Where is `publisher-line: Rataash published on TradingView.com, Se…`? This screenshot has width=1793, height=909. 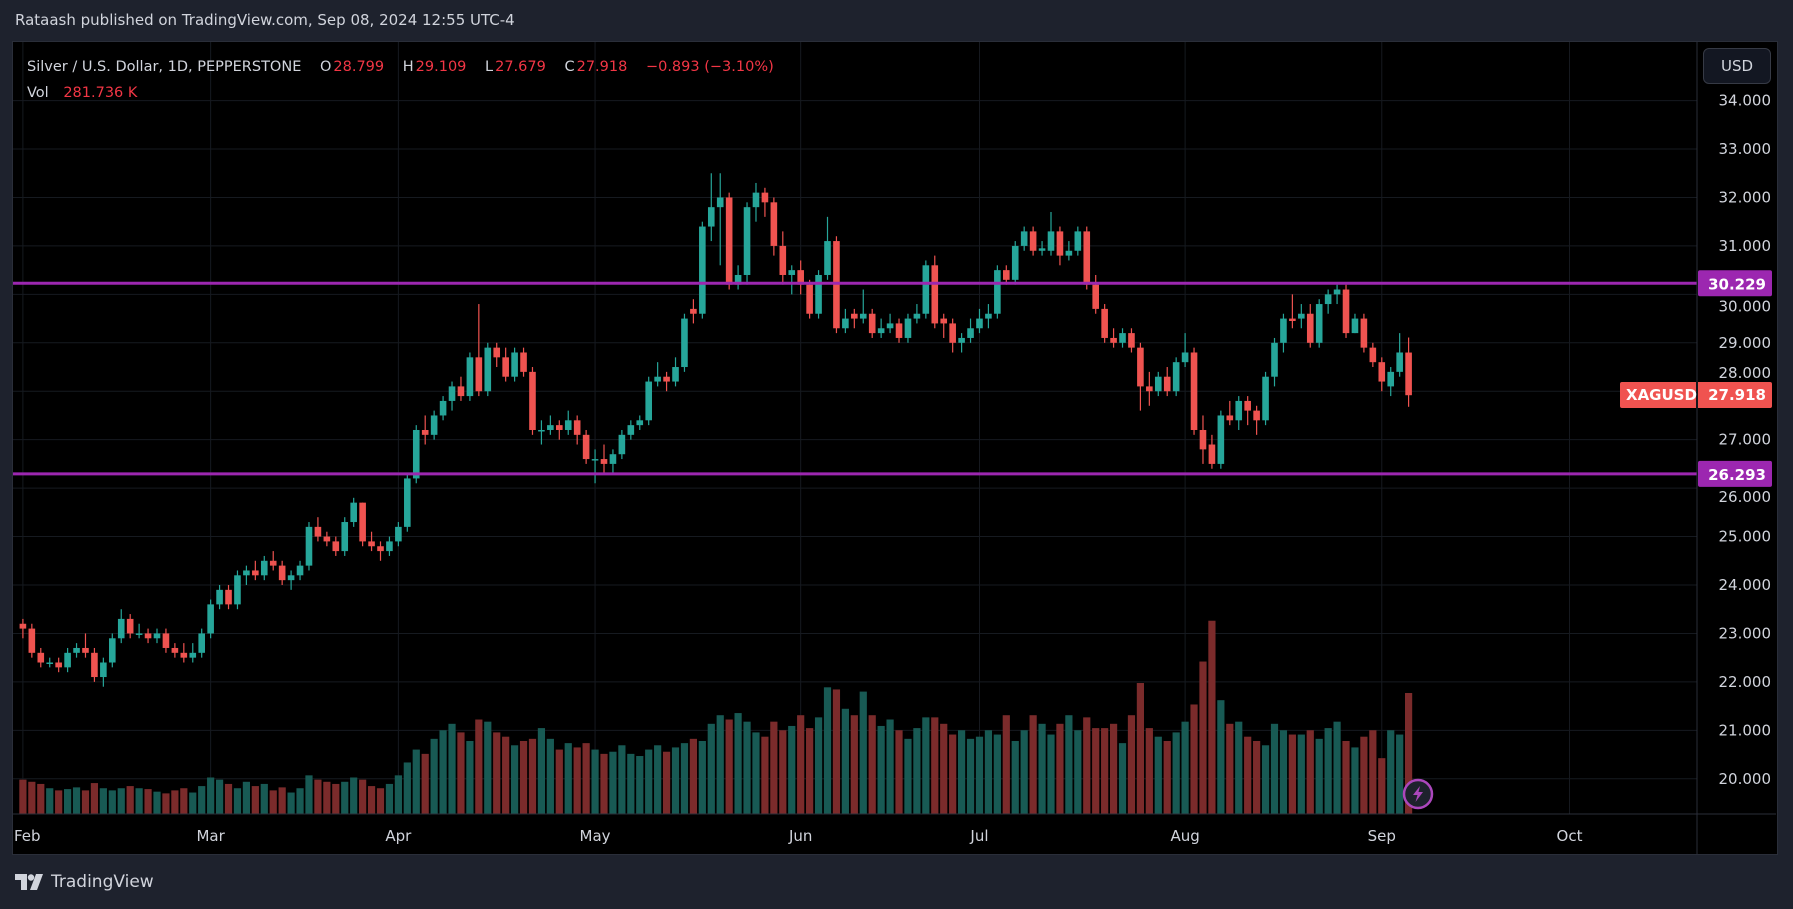
publisher-line: Rataash published on TradingView.com, Se… is located at coordinates (265, 20).